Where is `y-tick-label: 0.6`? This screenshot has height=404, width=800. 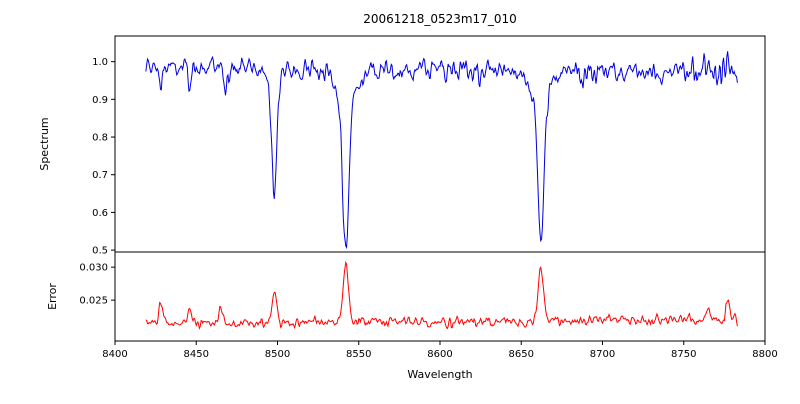 y-tick-label: 0.6 is located at coordinates (100, 213).